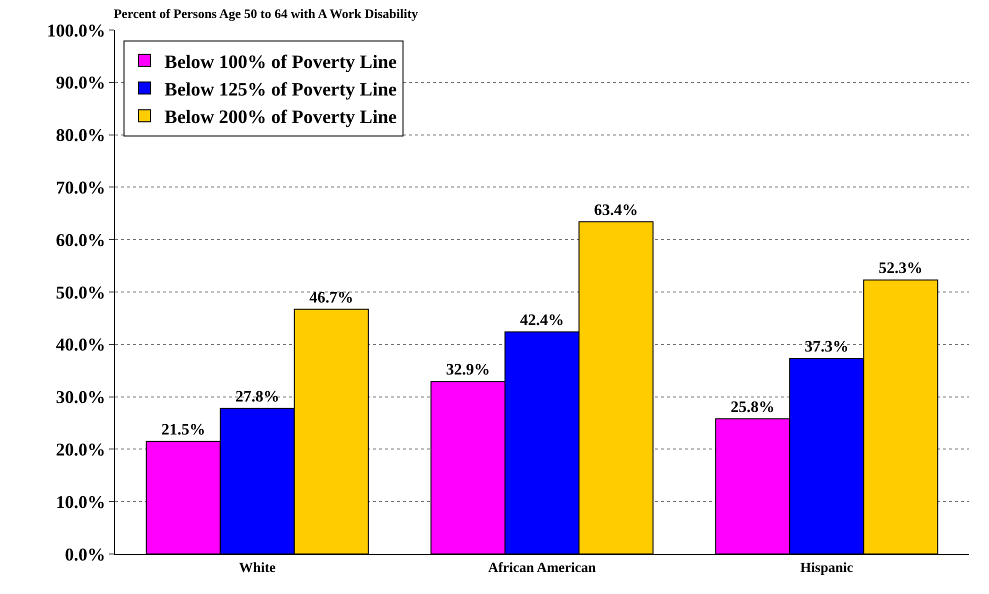 This screenshot has height=594, width=989. What do you see at coordinates (266, 14) in the screenshot?
I see `chart-title: Percent of Persons Age 50 to 64 with A Work Disability` at bounding box center [266, 14].